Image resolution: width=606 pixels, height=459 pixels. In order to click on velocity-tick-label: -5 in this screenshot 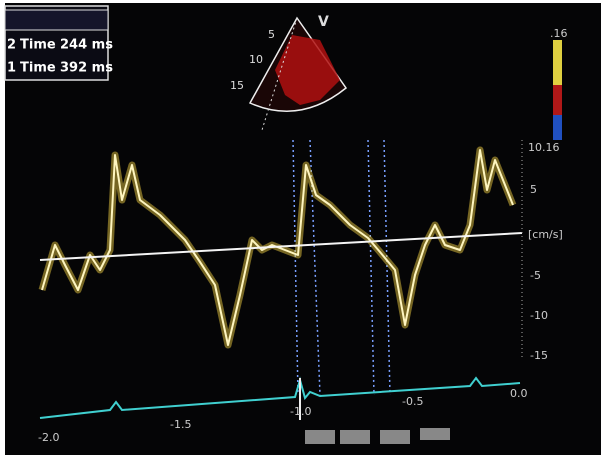, I will do `click(535, 275)`.